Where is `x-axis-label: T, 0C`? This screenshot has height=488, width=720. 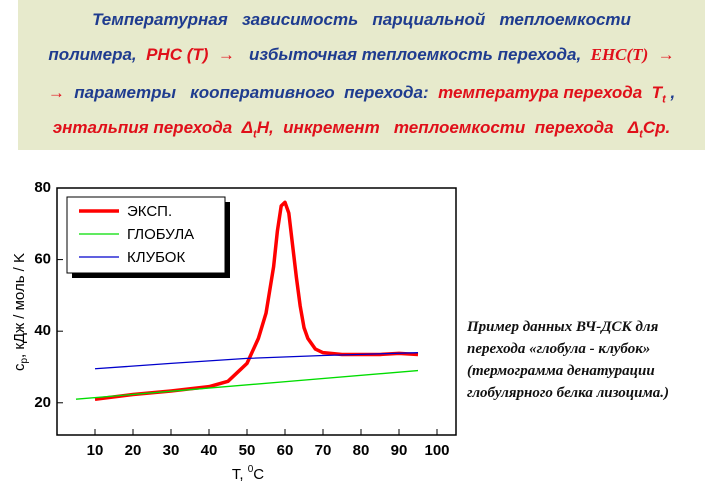 x-axis-label: T, 0C is located at coordinates (248, 473).